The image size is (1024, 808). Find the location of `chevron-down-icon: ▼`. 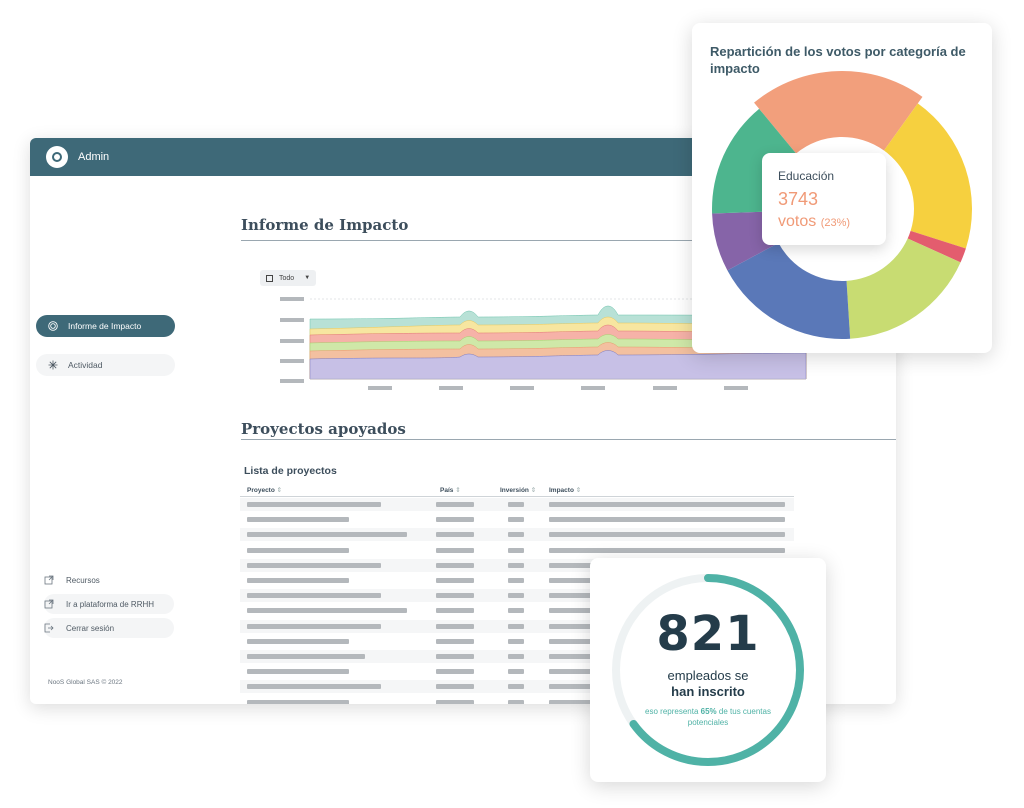

chevron-down-icon: ▼ is located at coordinates (307, 278).